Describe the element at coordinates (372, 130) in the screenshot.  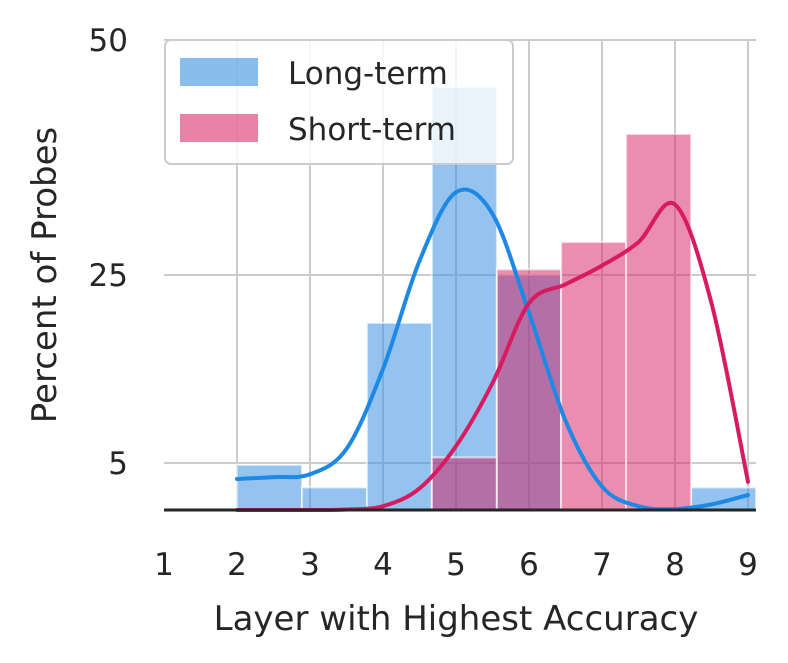
I see `legend-label-short-term: Short-term` at that location.